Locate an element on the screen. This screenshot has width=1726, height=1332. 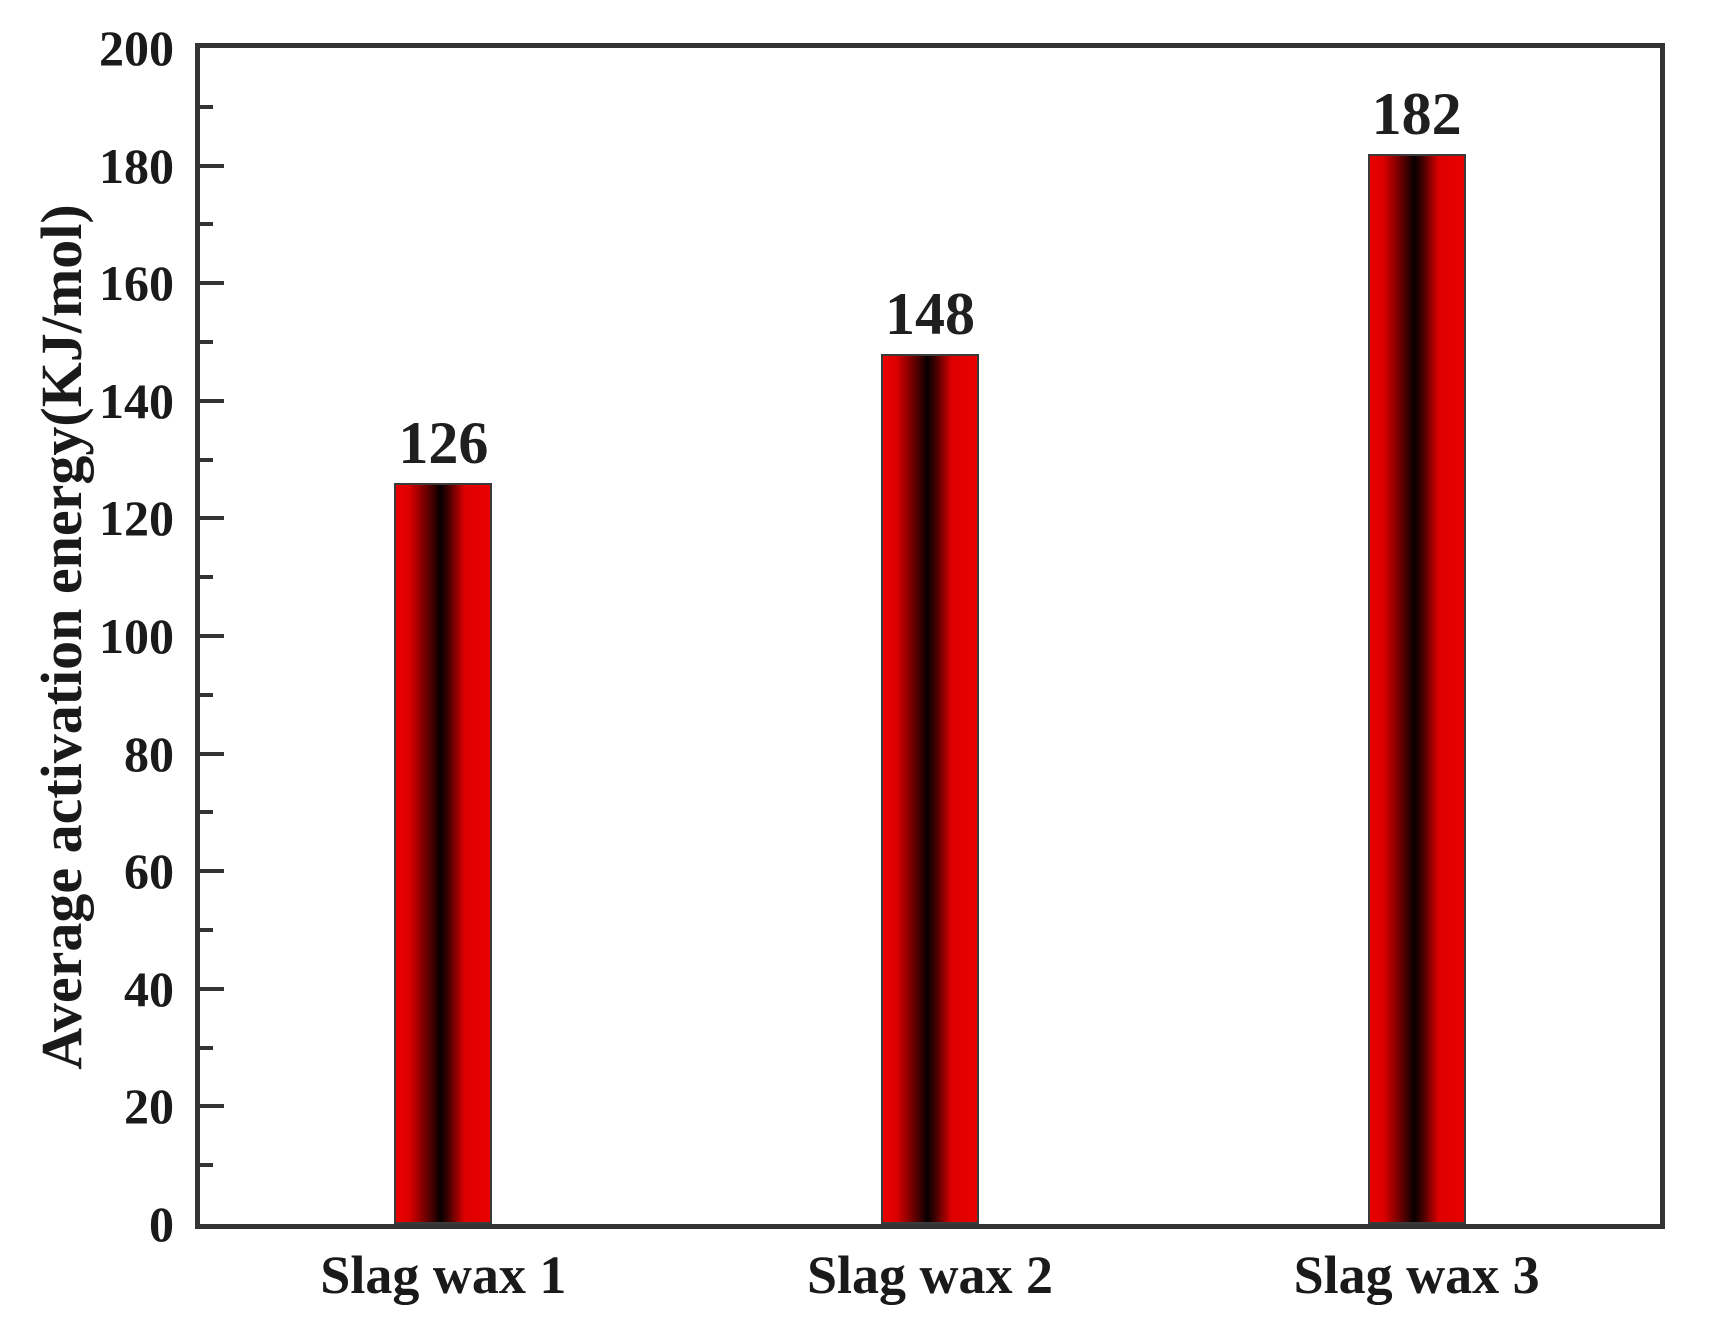
x-axis-category-label: Slag wax 1 is located at coordinates (443, 1275).